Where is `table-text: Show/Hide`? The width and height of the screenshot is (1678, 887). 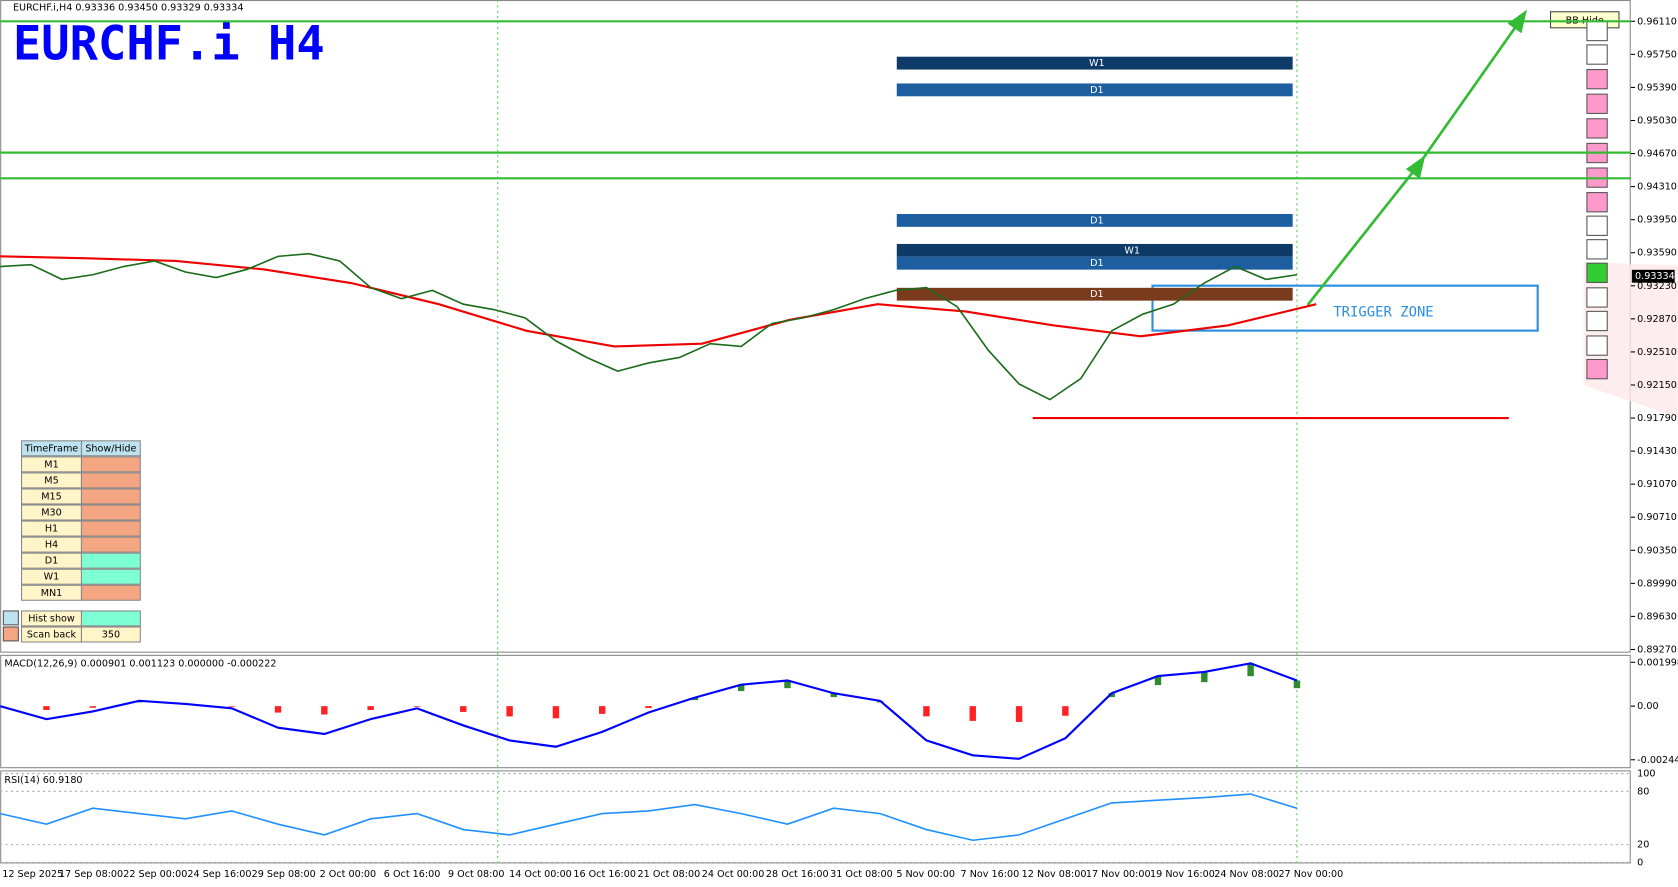
table-text: Show/Hide is located at coordinates (110, 448).